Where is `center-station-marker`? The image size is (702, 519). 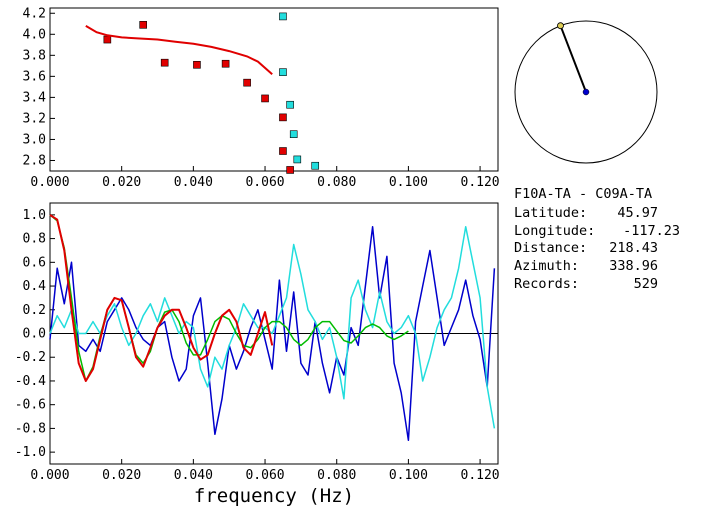 center-station-marker is located at coordinates (586, 92).